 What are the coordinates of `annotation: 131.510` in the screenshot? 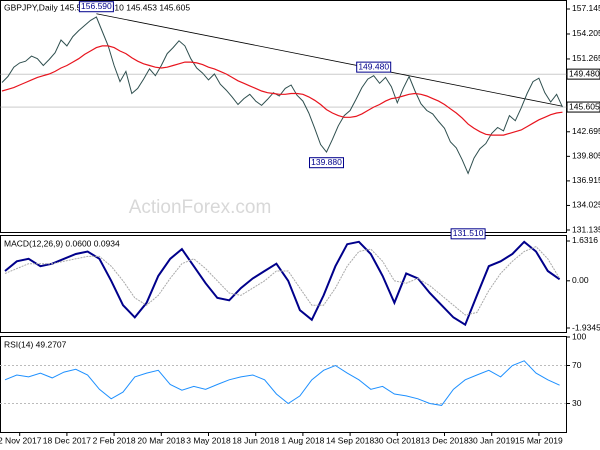 It's located at (468, 233).